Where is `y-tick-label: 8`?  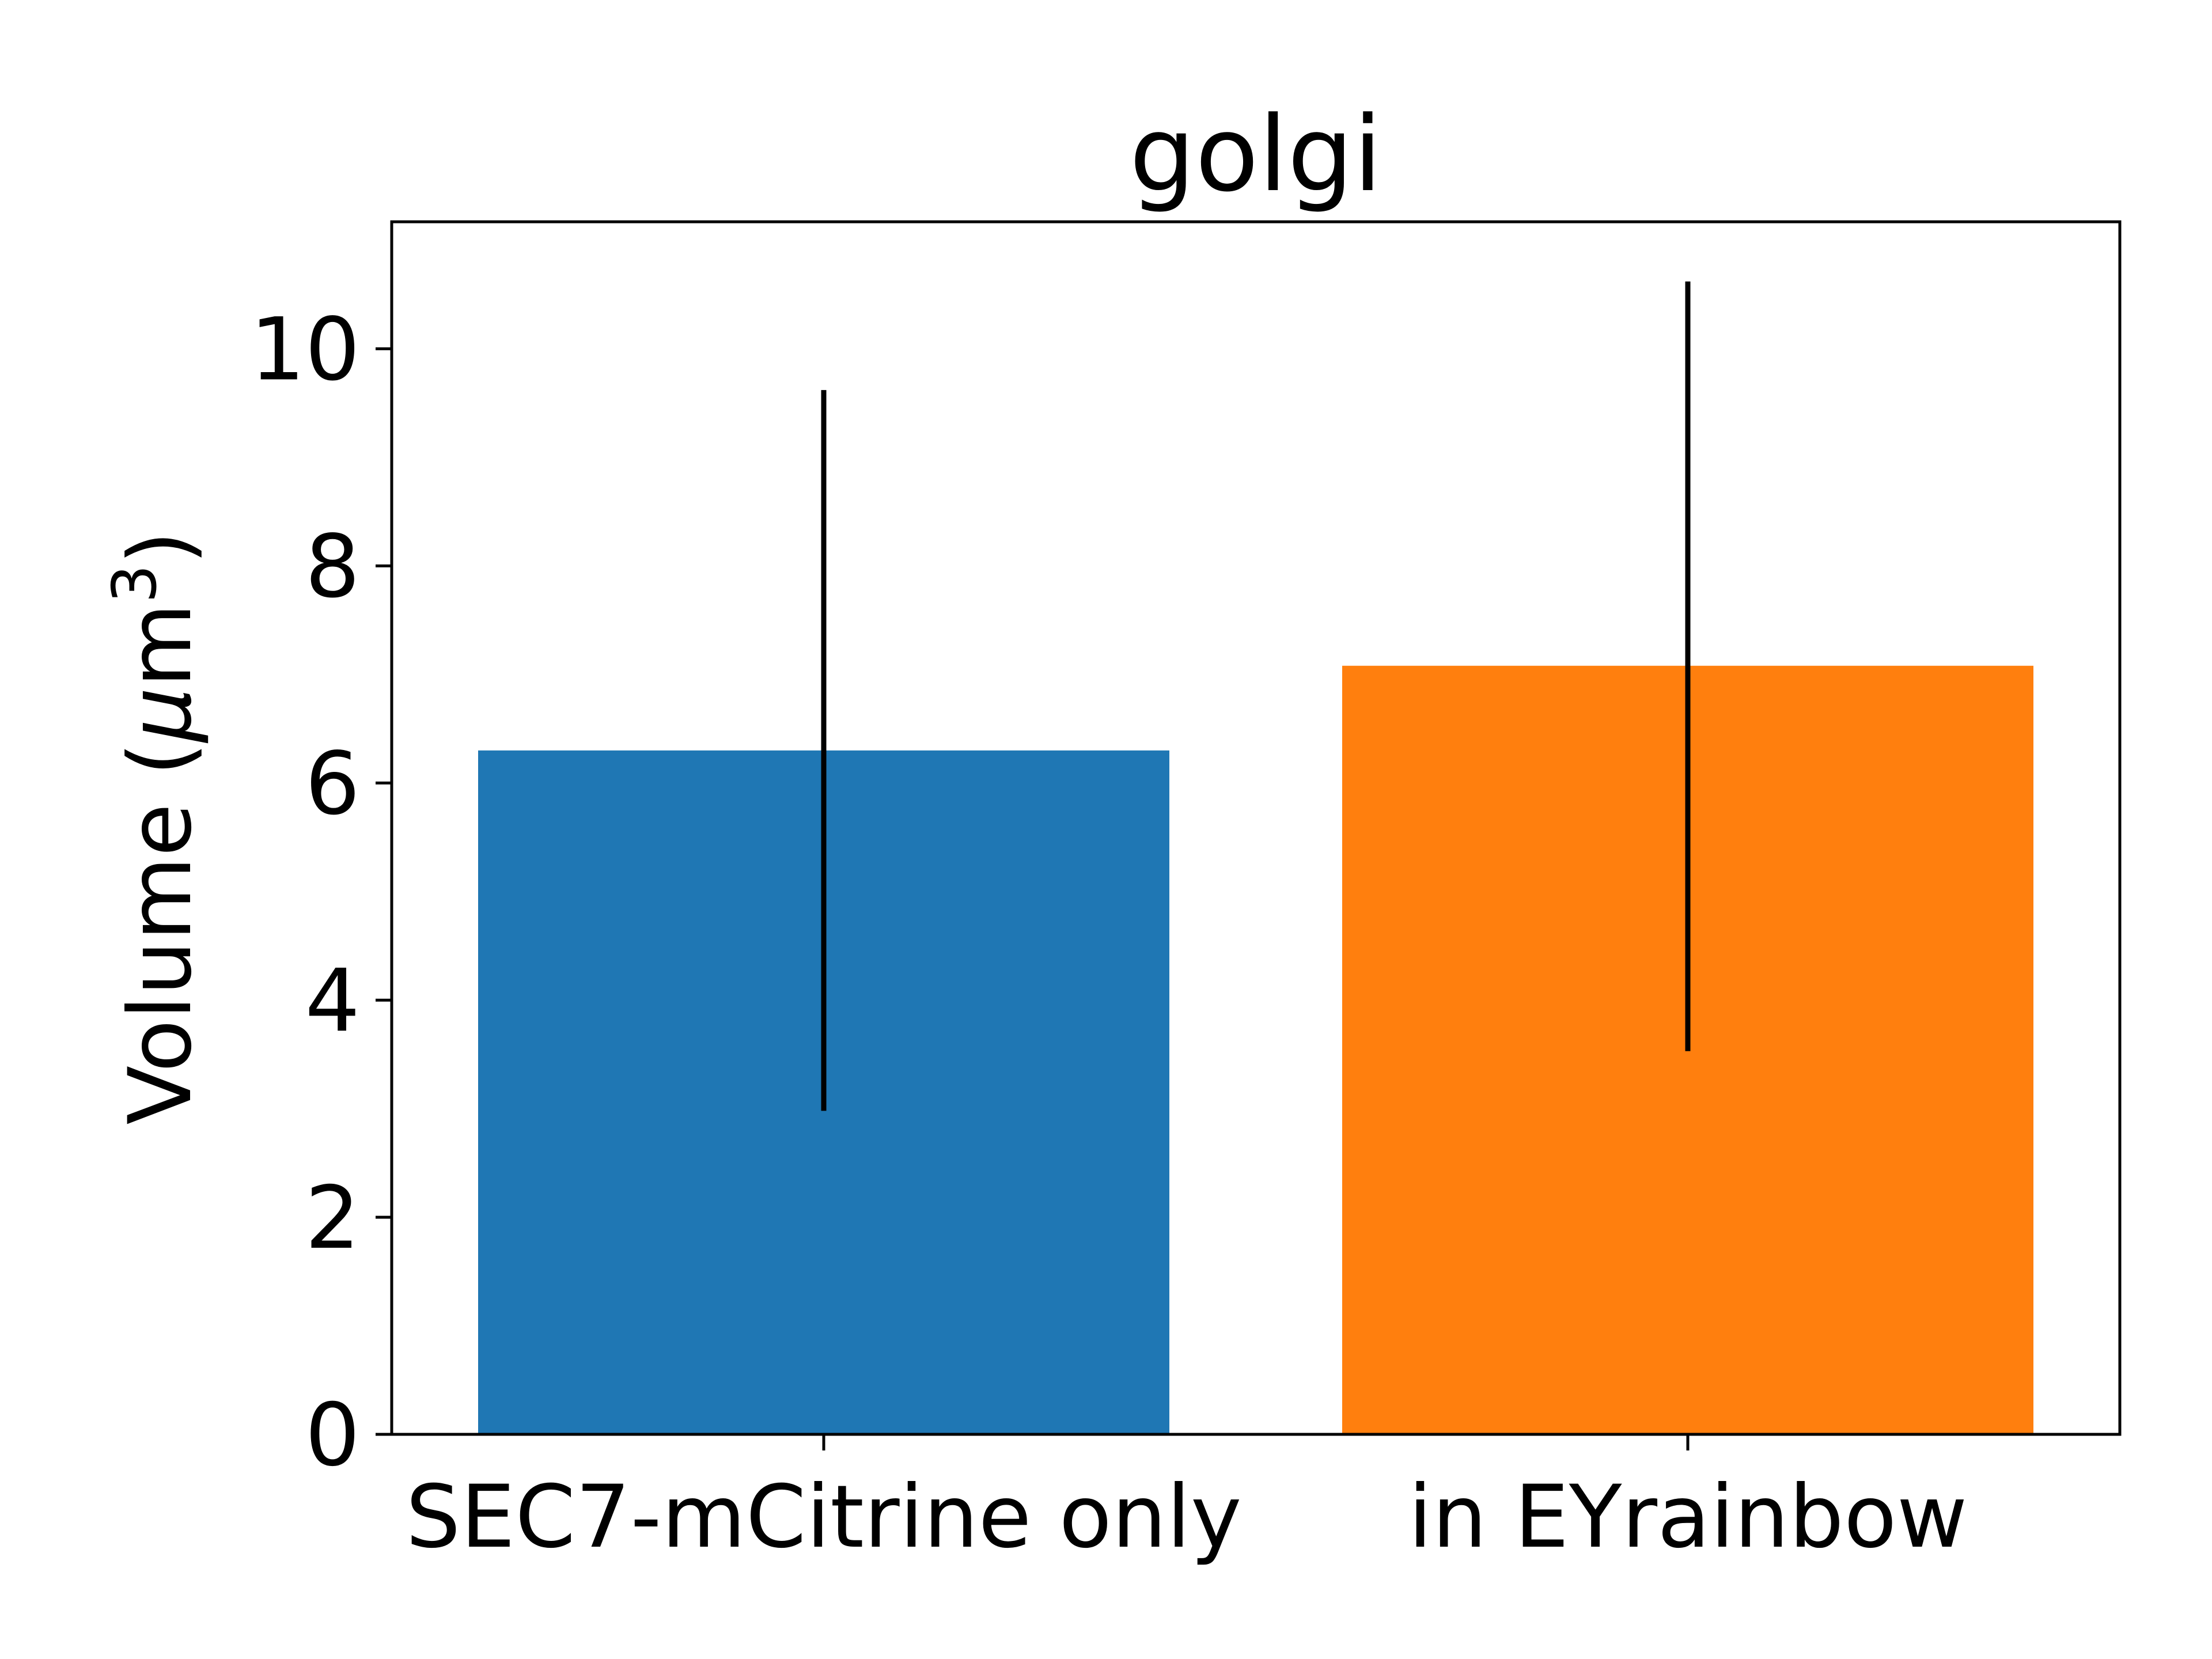
y-tick-label: 8 is located at coordinates (332, 567).